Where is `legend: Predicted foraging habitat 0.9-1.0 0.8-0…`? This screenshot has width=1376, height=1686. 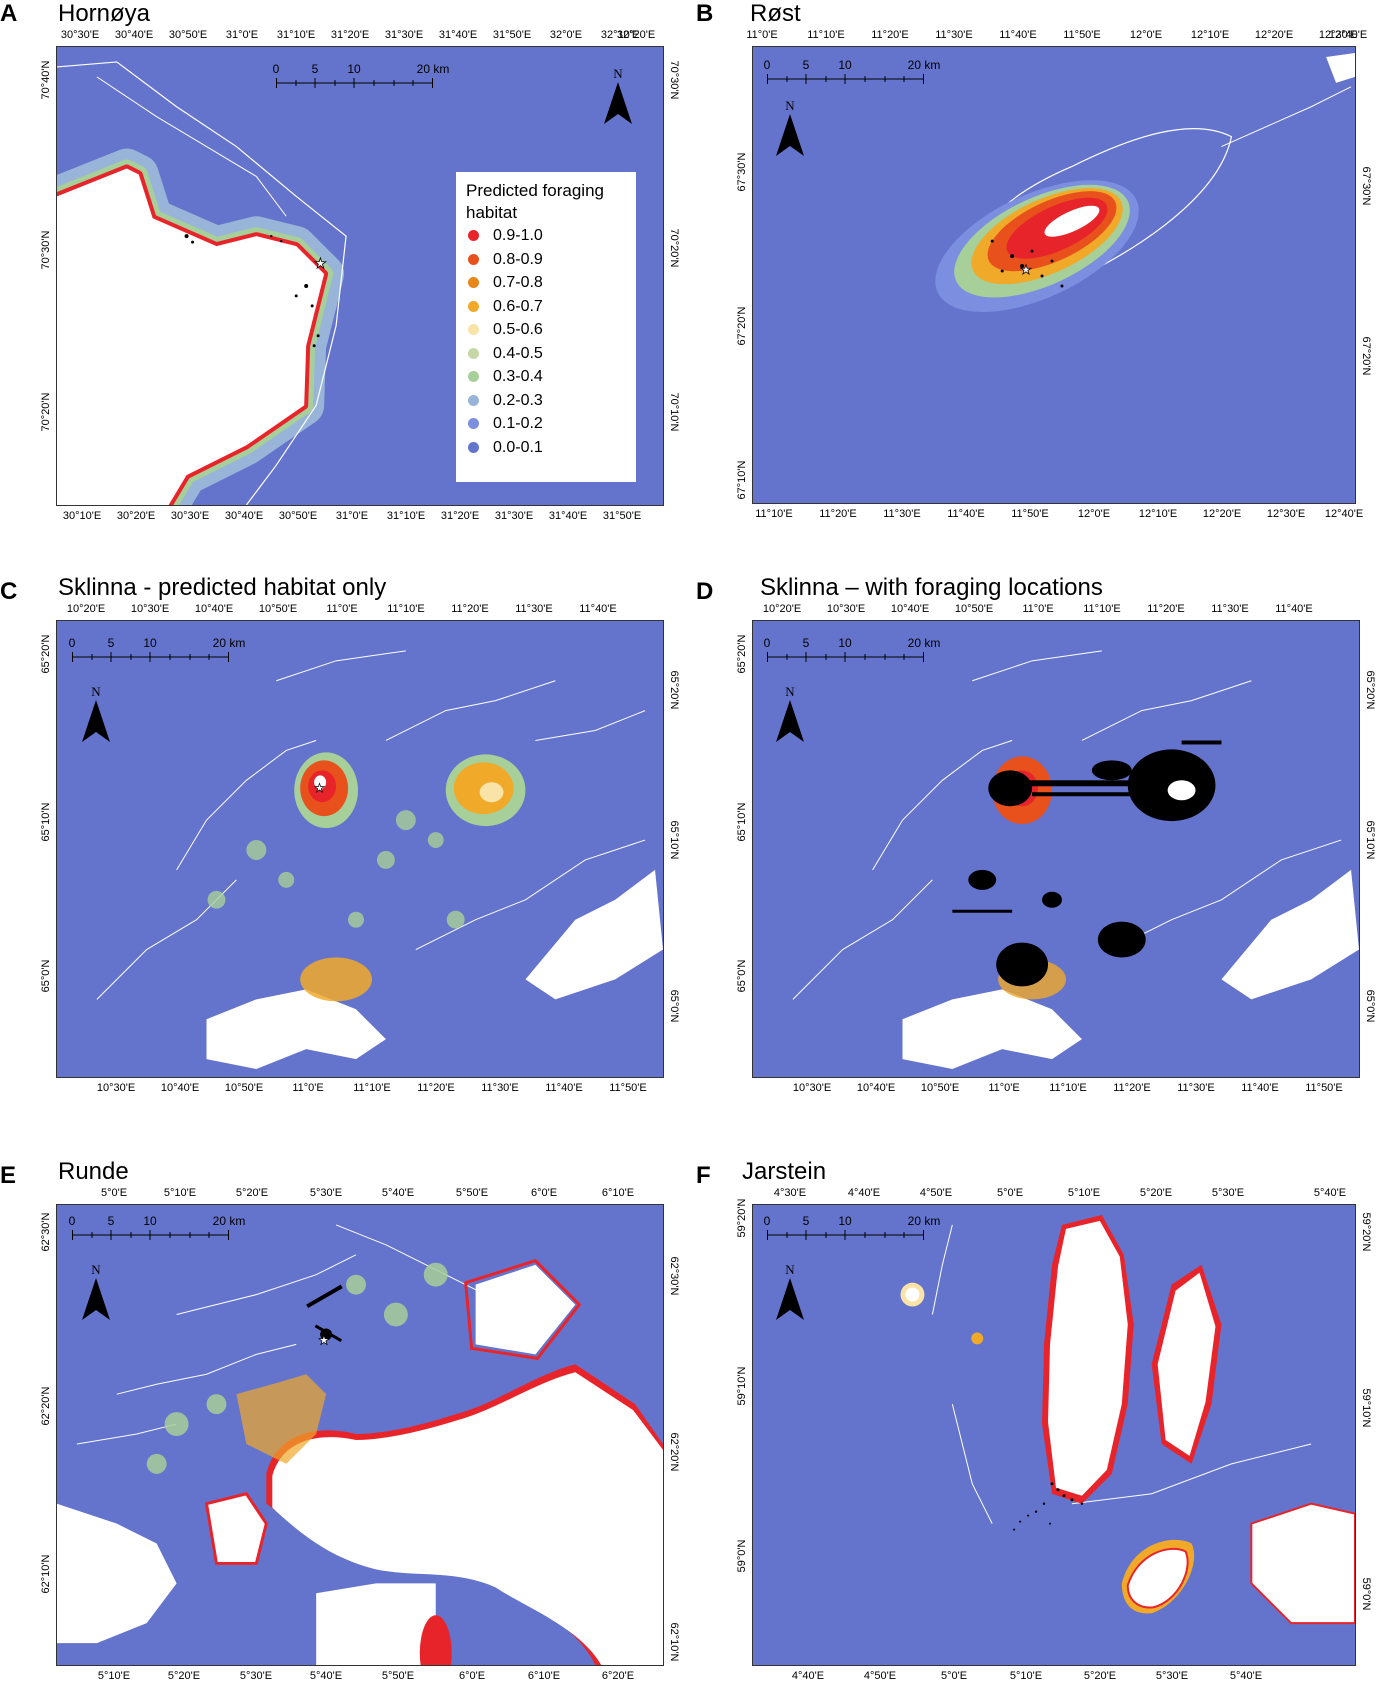
legend: Predicted foraging habitat 0.9-1.0 0.8-0… is located at coordinates (546, 327).